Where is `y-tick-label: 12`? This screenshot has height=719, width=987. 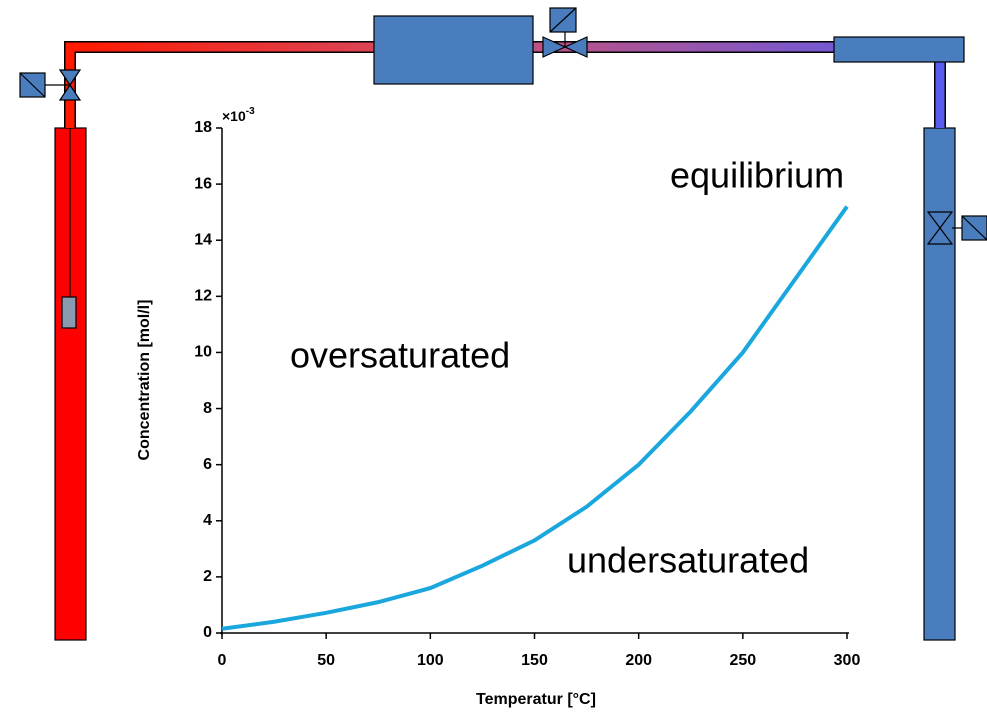 y-tick-label: 12 is located at coordinates (203, 296).